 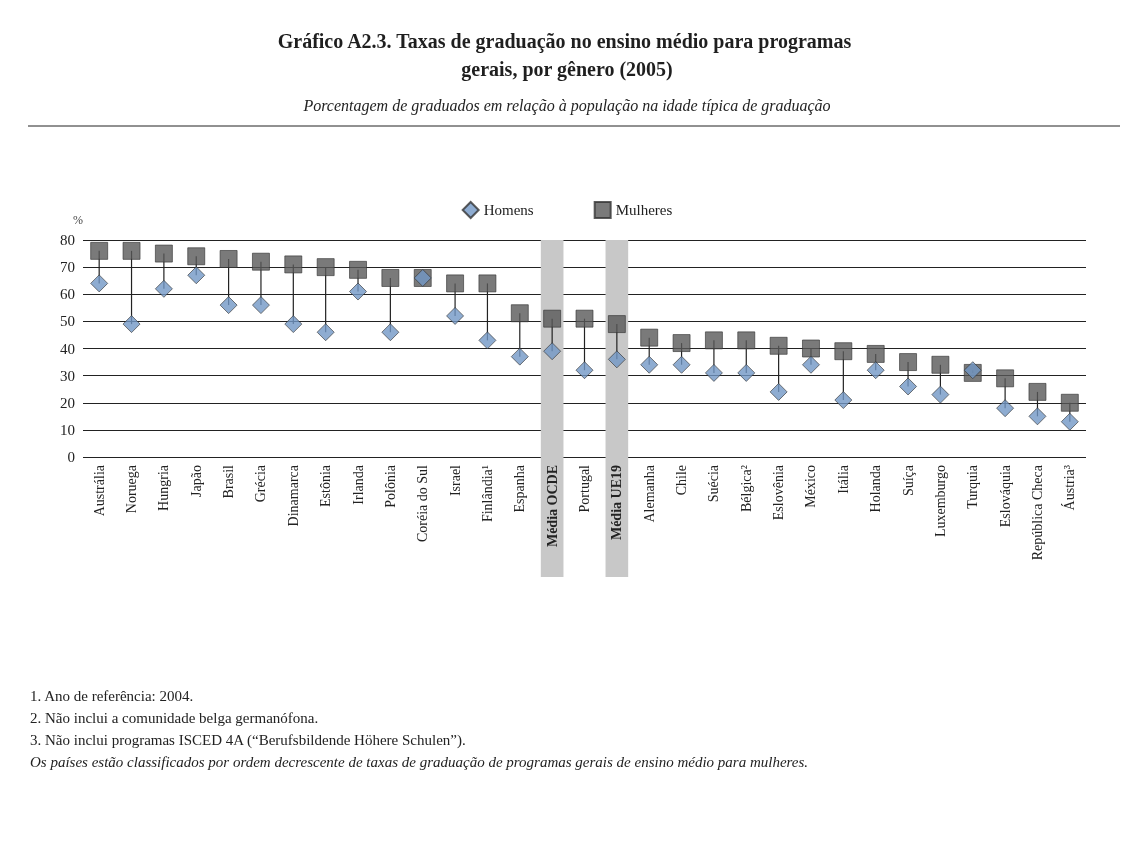 I want to click on x-tick-label: Israel, so click(x=455, y=480).